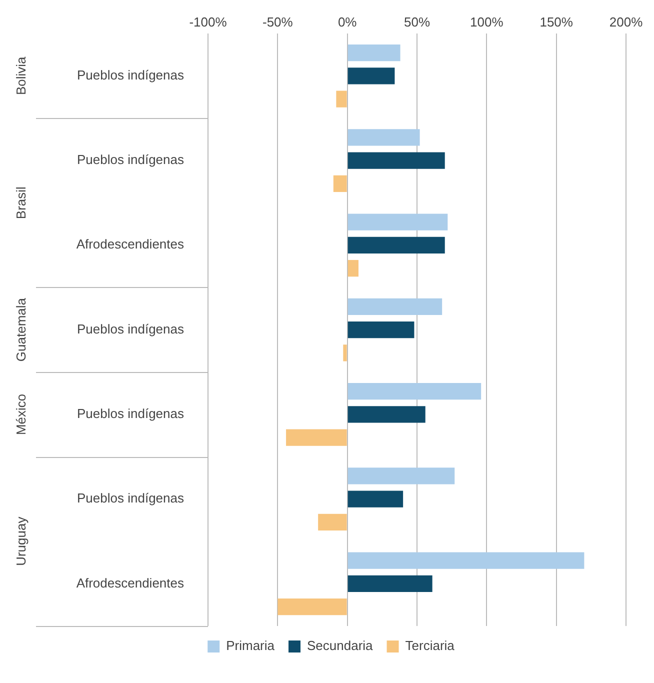  What do you see at coordinates (251, 646) in the screenshot?
I see `legend-label: Primaria` at bounding box center [251, 646].